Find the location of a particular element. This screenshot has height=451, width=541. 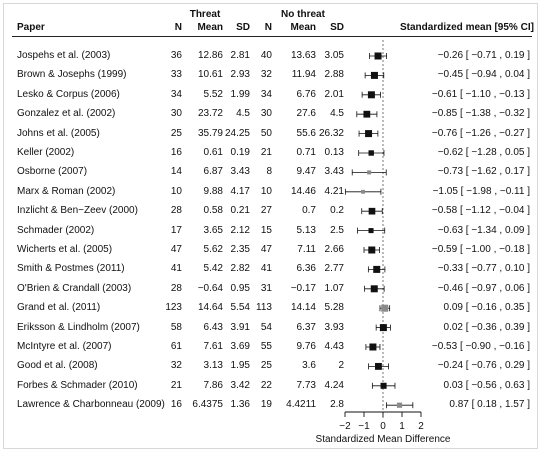

no-threat-mean-cell: 5.13 is located at coordinates (306, 230).